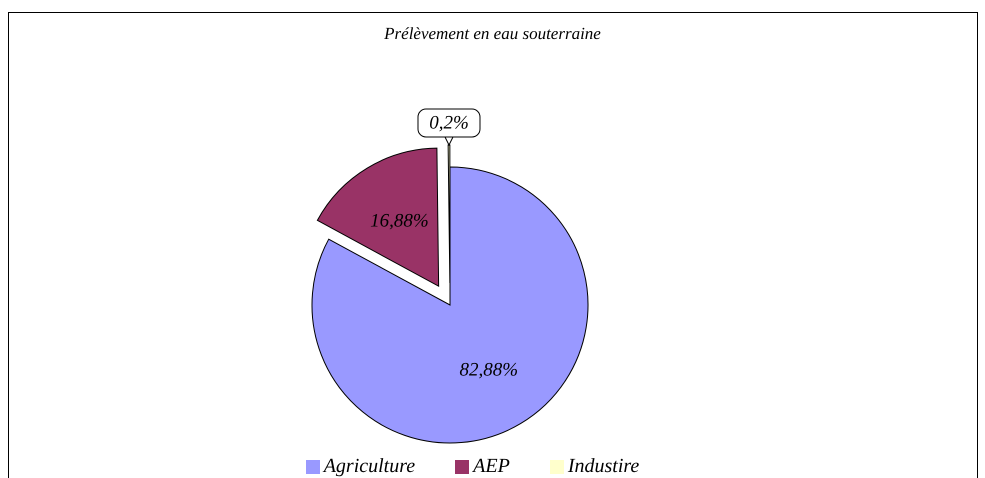  I want to click on legend-label: Industire, so click(604, 466).